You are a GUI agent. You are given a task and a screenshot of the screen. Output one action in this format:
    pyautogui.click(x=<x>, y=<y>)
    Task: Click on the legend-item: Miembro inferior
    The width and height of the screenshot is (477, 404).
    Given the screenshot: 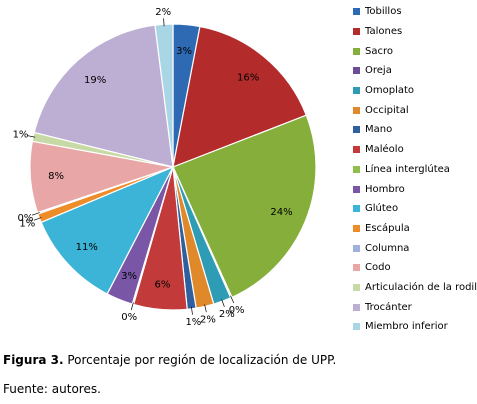 What is the action you would take?
    pyautogui.click(x=415, y=327)
    